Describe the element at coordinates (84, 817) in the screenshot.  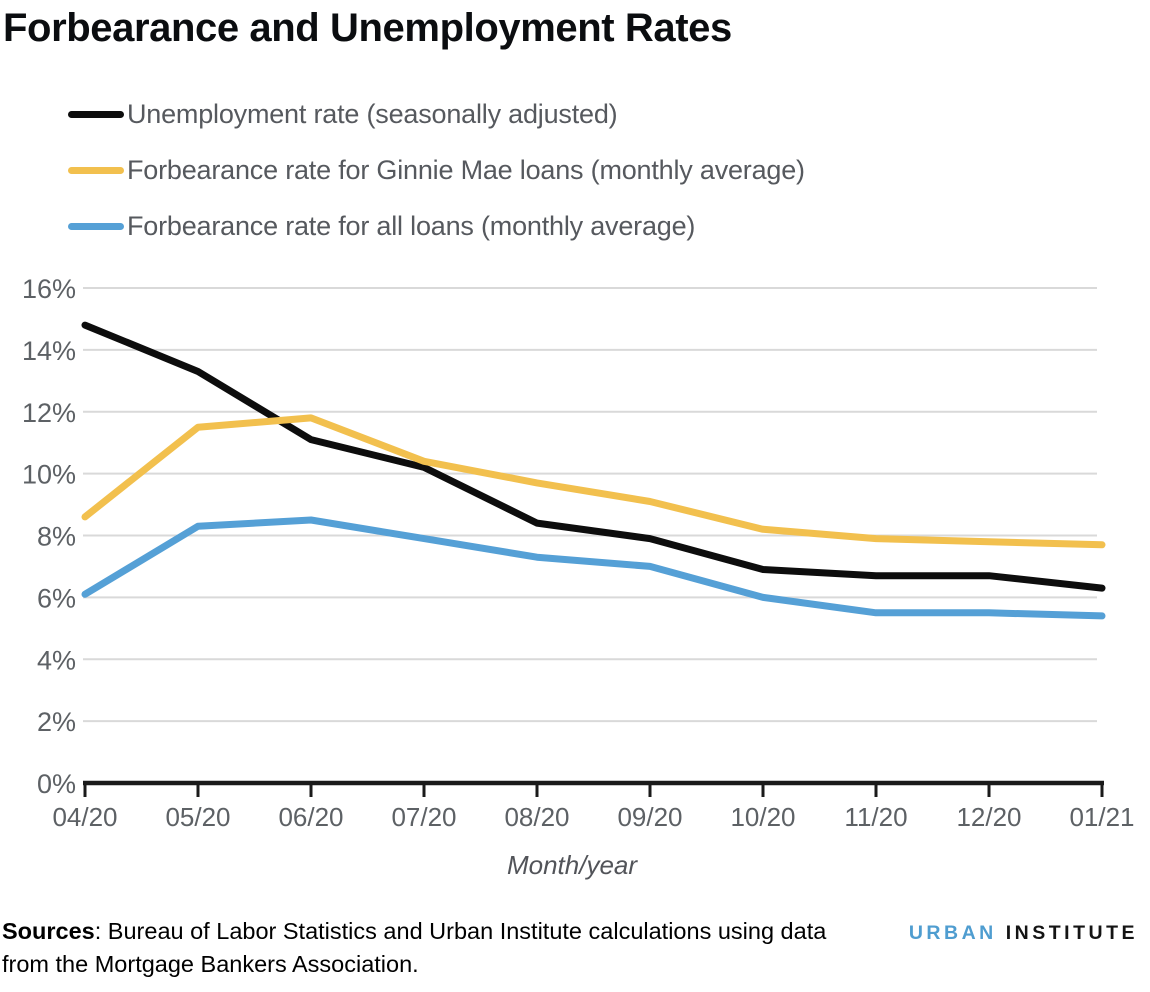
I see `x-tick-label: 04/20` at that location.